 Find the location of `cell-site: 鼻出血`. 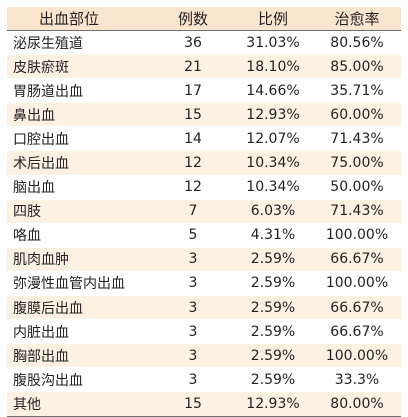

cell-site: 鼻出血 is located at coordinates (80, 115).